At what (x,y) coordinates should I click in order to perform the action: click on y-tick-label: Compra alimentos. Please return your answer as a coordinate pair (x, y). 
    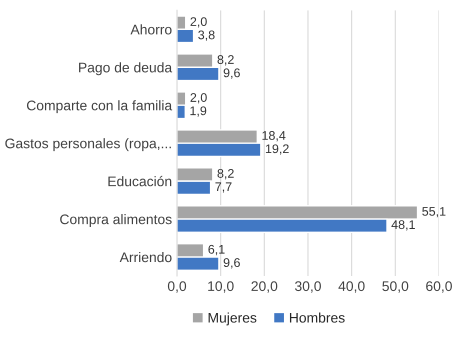
    Looking at the image, I should click on (116, 220).